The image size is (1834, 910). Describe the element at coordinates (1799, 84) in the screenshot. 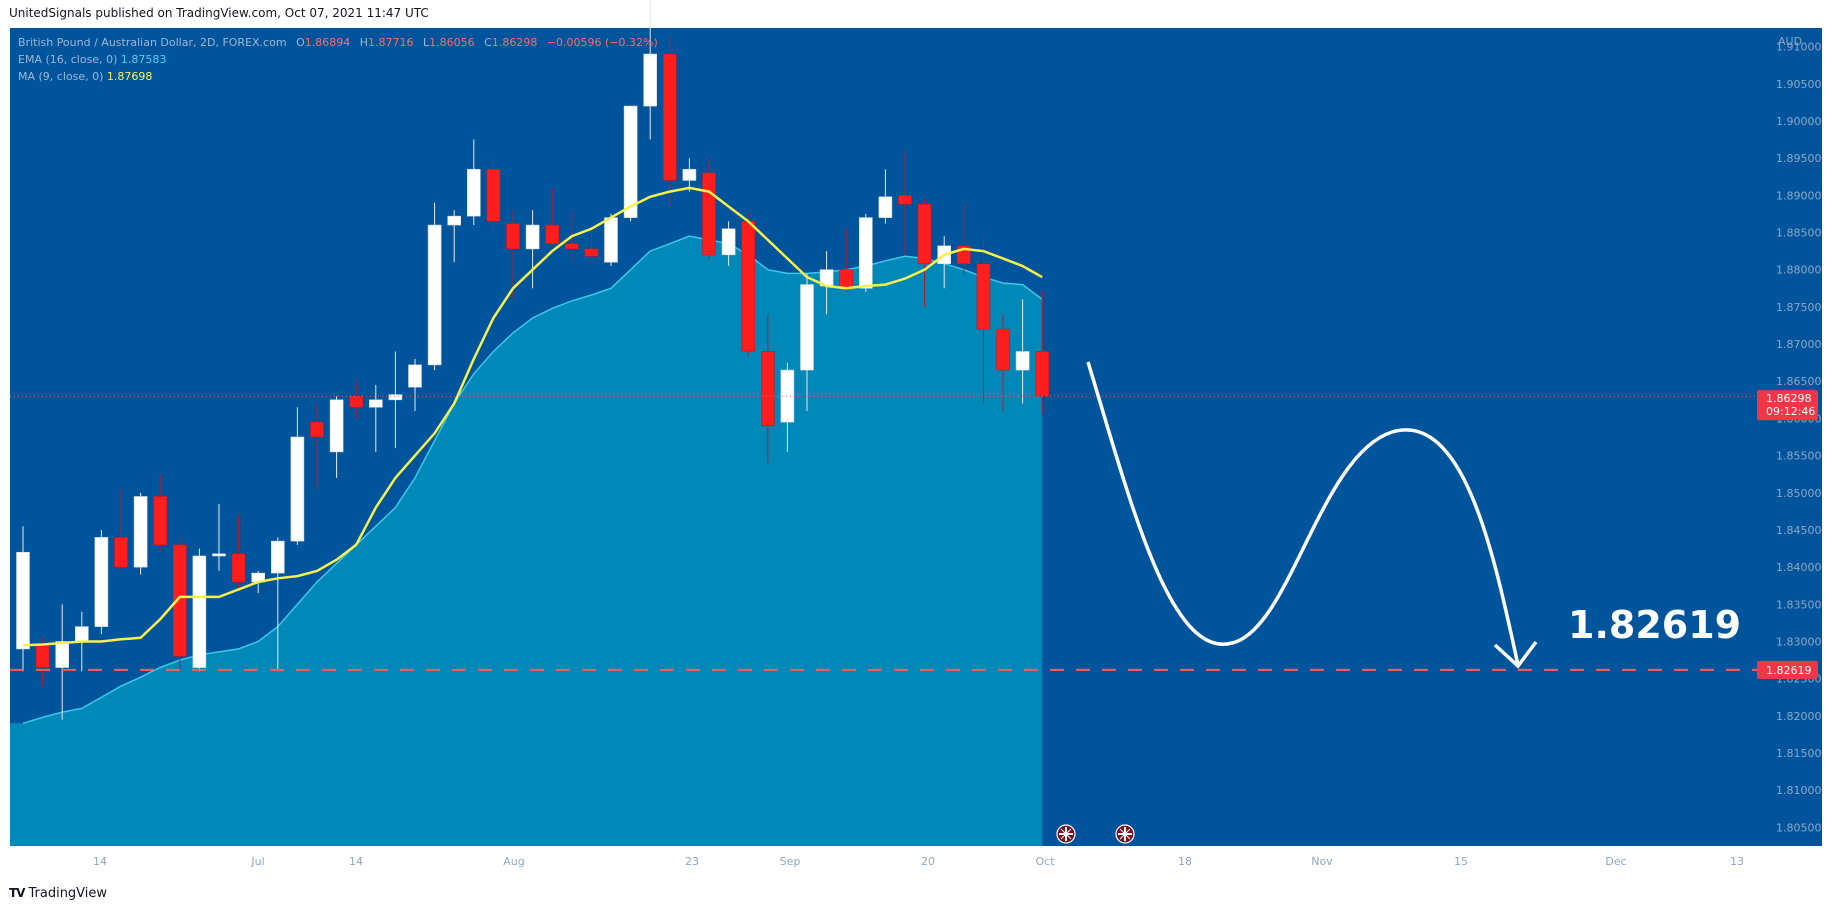

I see `price-tick-label: 1.90500` at that location.